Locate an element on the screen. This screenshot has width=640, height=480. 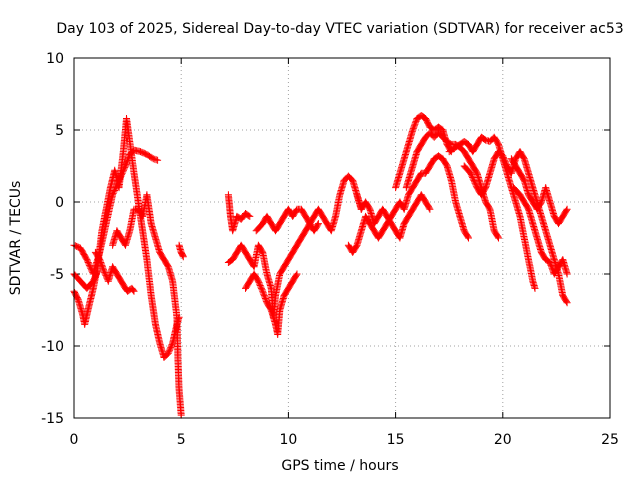
x-tick-label: 20 is located at coordinates (503, 440).